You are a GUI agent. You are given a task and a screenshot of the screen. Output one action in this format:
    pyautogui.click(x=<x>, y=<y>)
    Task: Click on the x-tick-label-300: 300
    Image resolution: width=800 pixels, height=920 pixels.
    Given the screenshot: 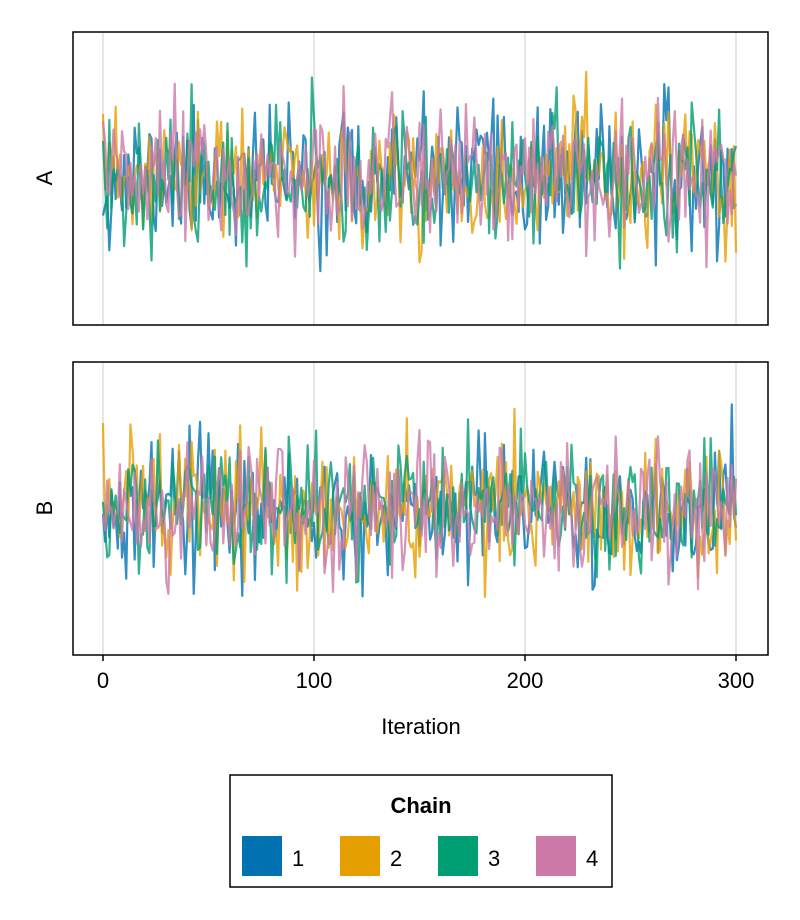 What is the action you would take?
    pyautogui.click(x=736, y=680)
    